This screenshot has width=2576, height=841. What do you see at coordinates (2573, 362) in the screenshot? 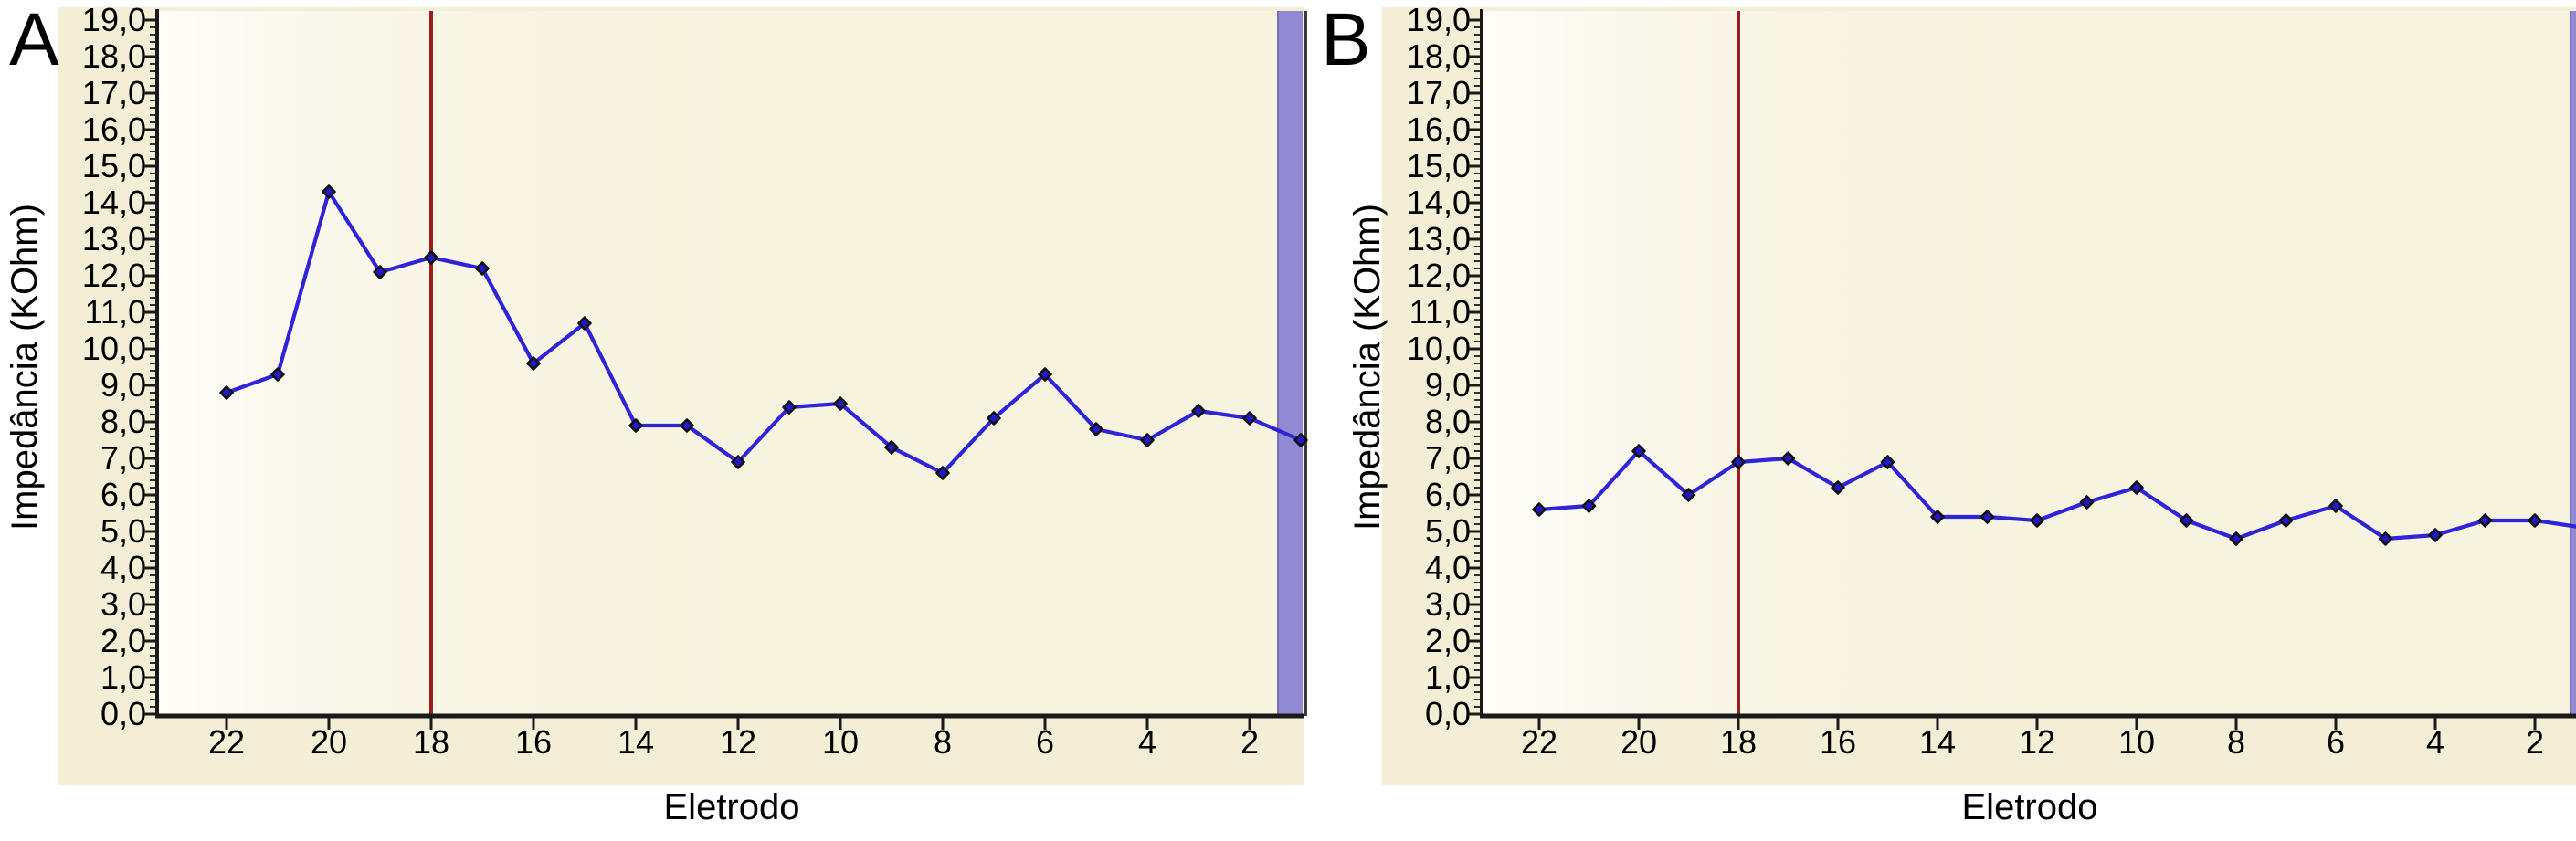
I see `selected-electrode-band` at bounding box center [2573, 362].